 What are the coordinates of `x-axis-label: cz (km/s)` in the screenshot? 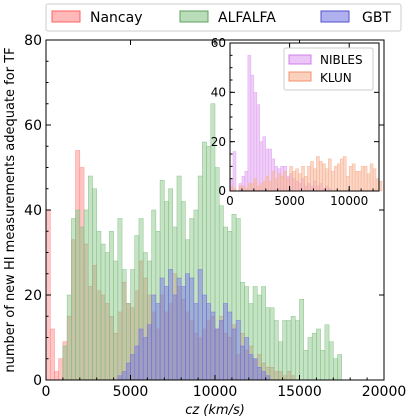 It's located at (215, 410).